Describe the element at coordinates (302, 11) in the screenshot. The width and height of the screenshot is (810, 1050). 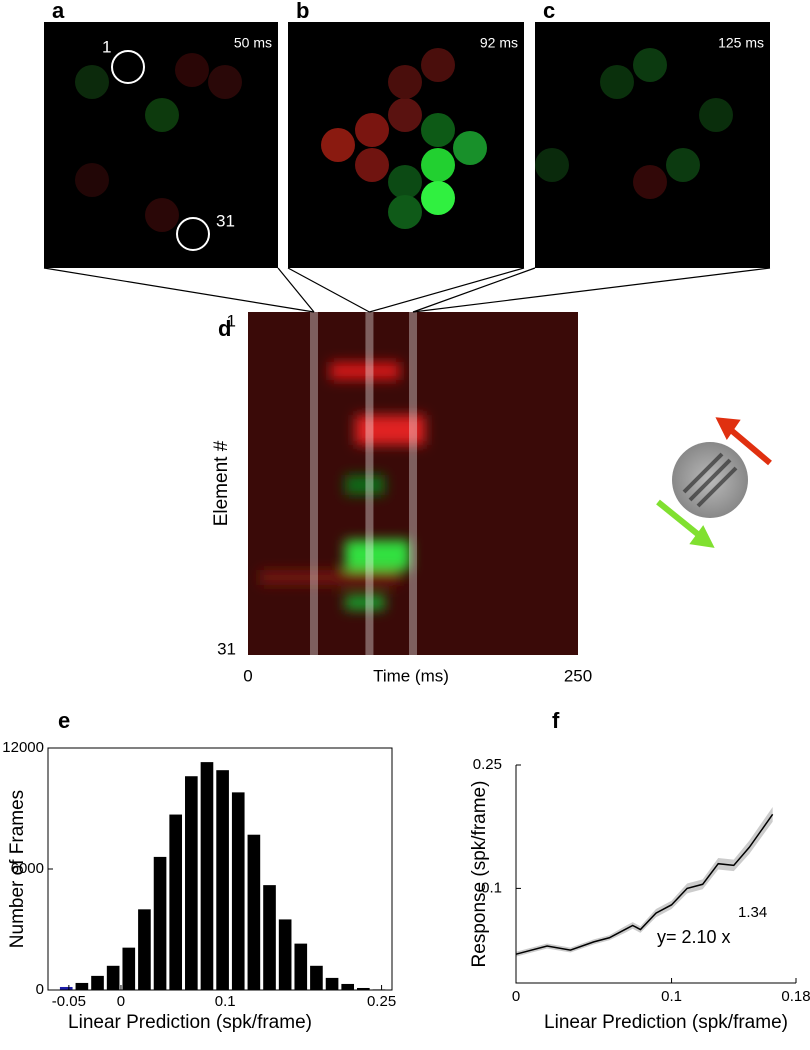
I see `panel-letter: b` at that location.